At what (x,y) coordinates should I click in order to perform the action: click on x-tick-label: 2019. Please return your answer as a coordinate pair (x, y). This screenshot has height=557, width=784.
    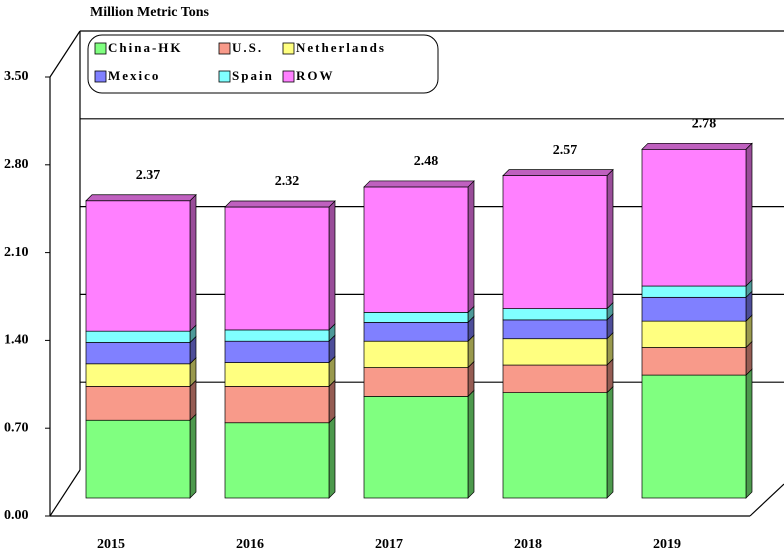
    Looking at the image, I should click on (667, 544).